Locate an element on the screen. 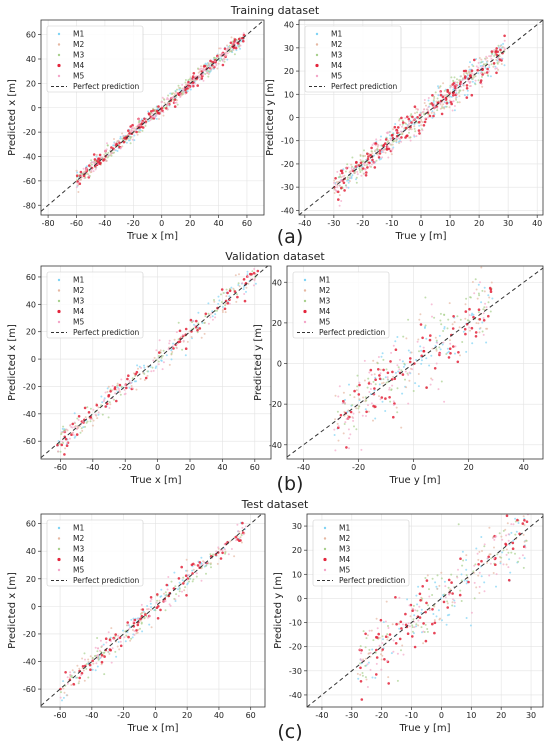 The width and height of the screenshot is (550, 746). y-tick-label: -80 is located at coordinates (29, 205).